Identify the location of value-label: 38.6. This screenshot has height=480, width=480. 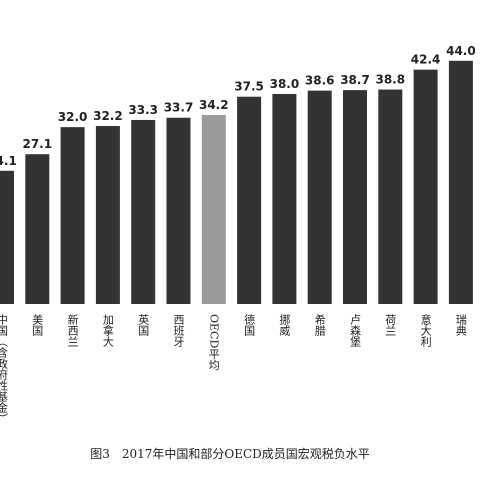
(320, 81).